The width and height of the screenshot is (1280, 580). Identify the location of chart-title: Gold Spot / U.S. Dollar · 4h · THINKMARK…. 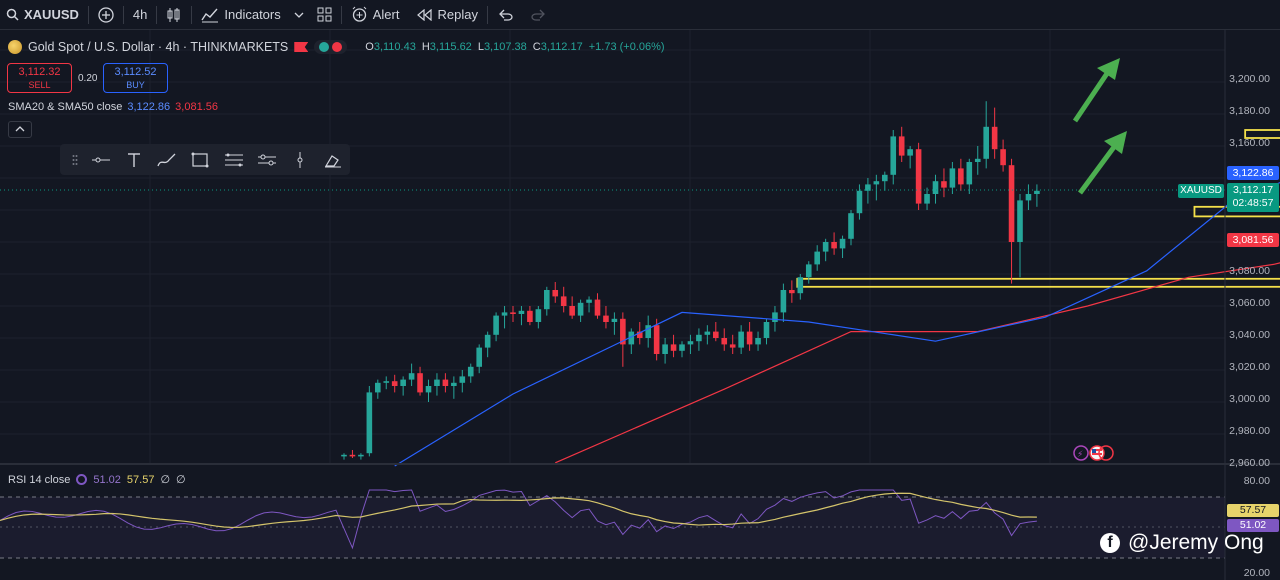
(158, 47).